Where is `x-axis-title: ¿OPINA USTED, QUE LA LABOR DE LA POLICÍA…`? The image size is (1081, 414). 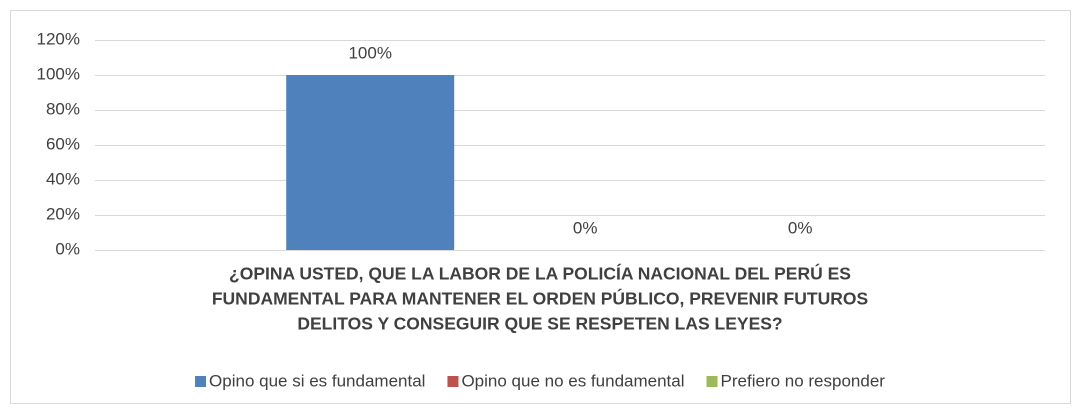
x-axis-title: ¿OPINA USTED, QUE LA LABOR DE LA POLICÍA… is located at coordinates (540, 273).